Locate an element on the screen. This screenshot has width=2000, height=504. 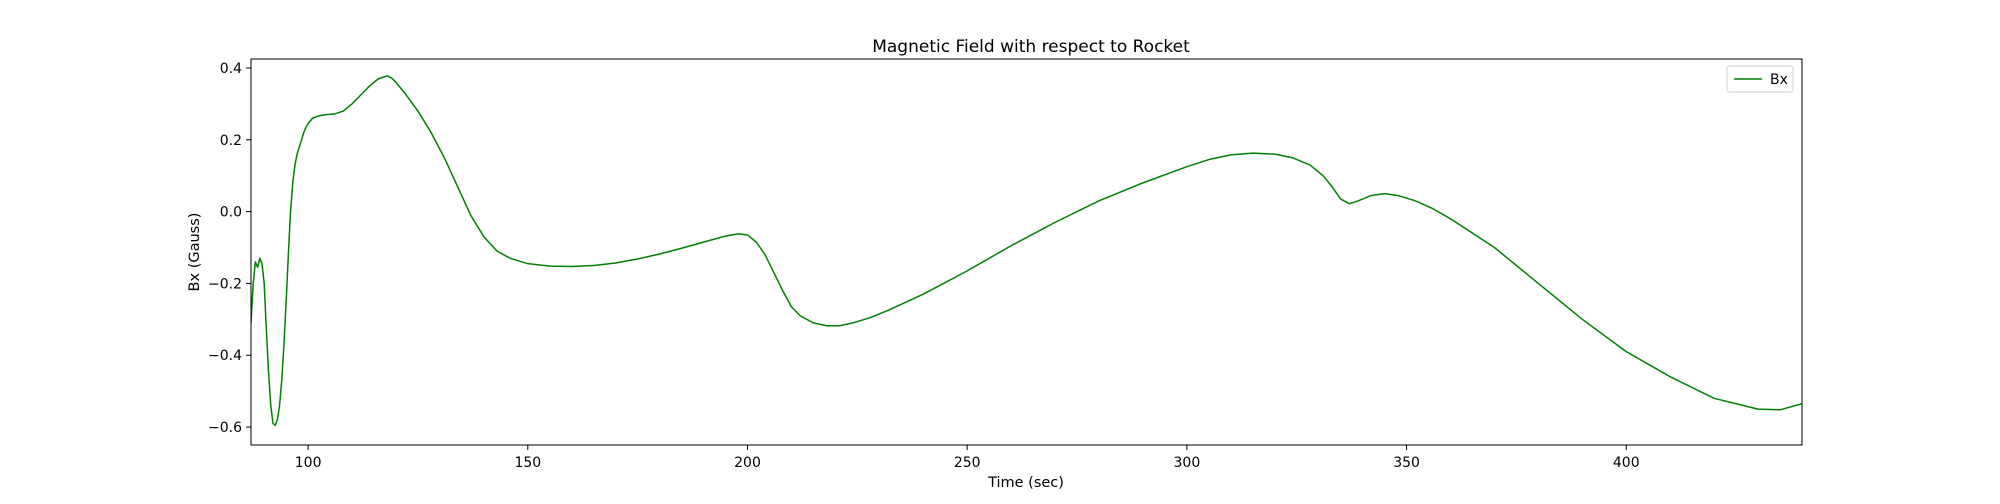
x-tick-label: 150 is located at coordinates (527, 463).